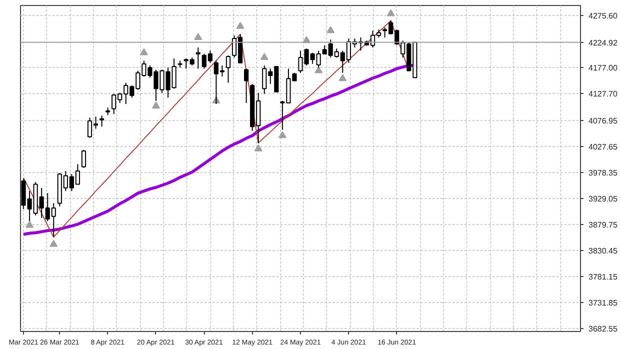 This screenshot has width=620, height=349. Describe the element at coordinates (603, 121) in the screenshot. I see `y-tick-label: 4076.95` at that location.